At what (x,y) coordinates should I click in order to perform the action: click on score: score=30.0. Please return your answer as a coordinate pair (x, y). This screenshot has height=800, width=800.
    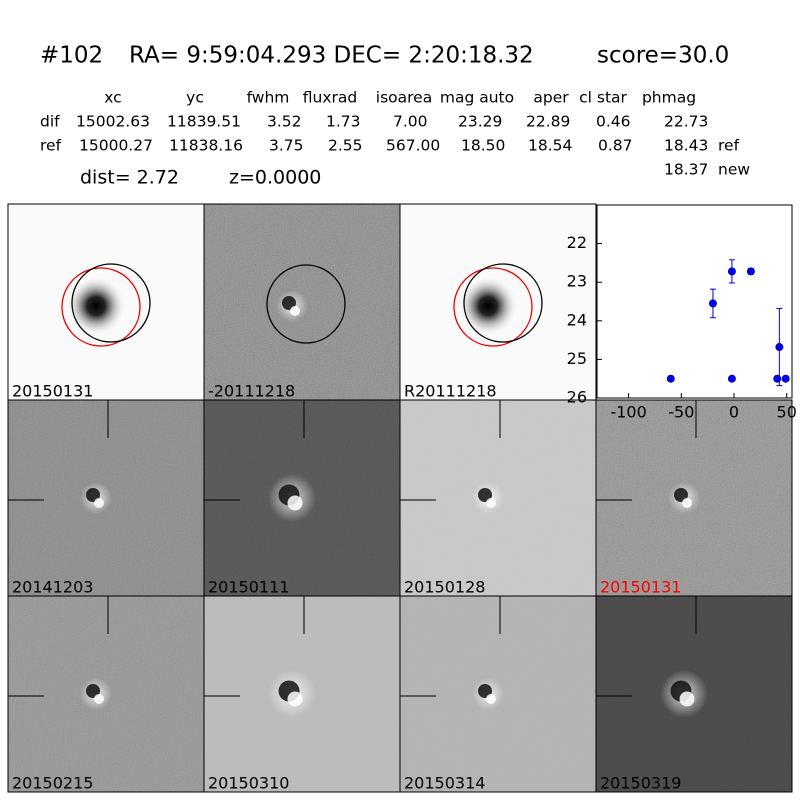
    Looking at the image, I should click on (663, 56).